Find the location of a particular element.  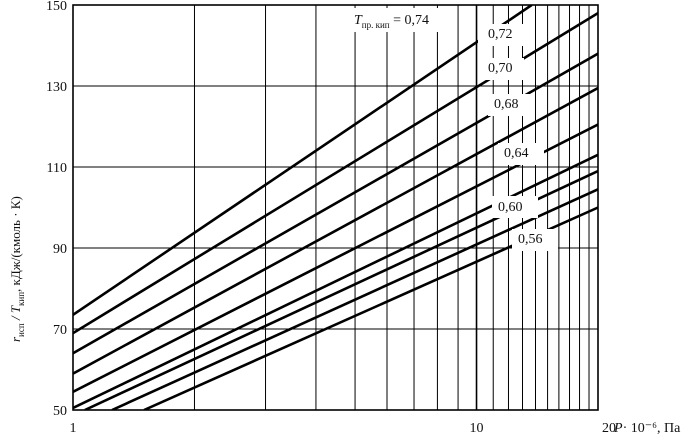

y-tick-label: 130 is located at coordinates (56, 87).